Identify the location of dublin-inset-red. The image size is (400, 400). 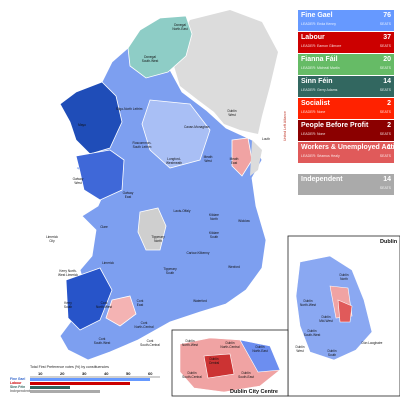
(345, 311).